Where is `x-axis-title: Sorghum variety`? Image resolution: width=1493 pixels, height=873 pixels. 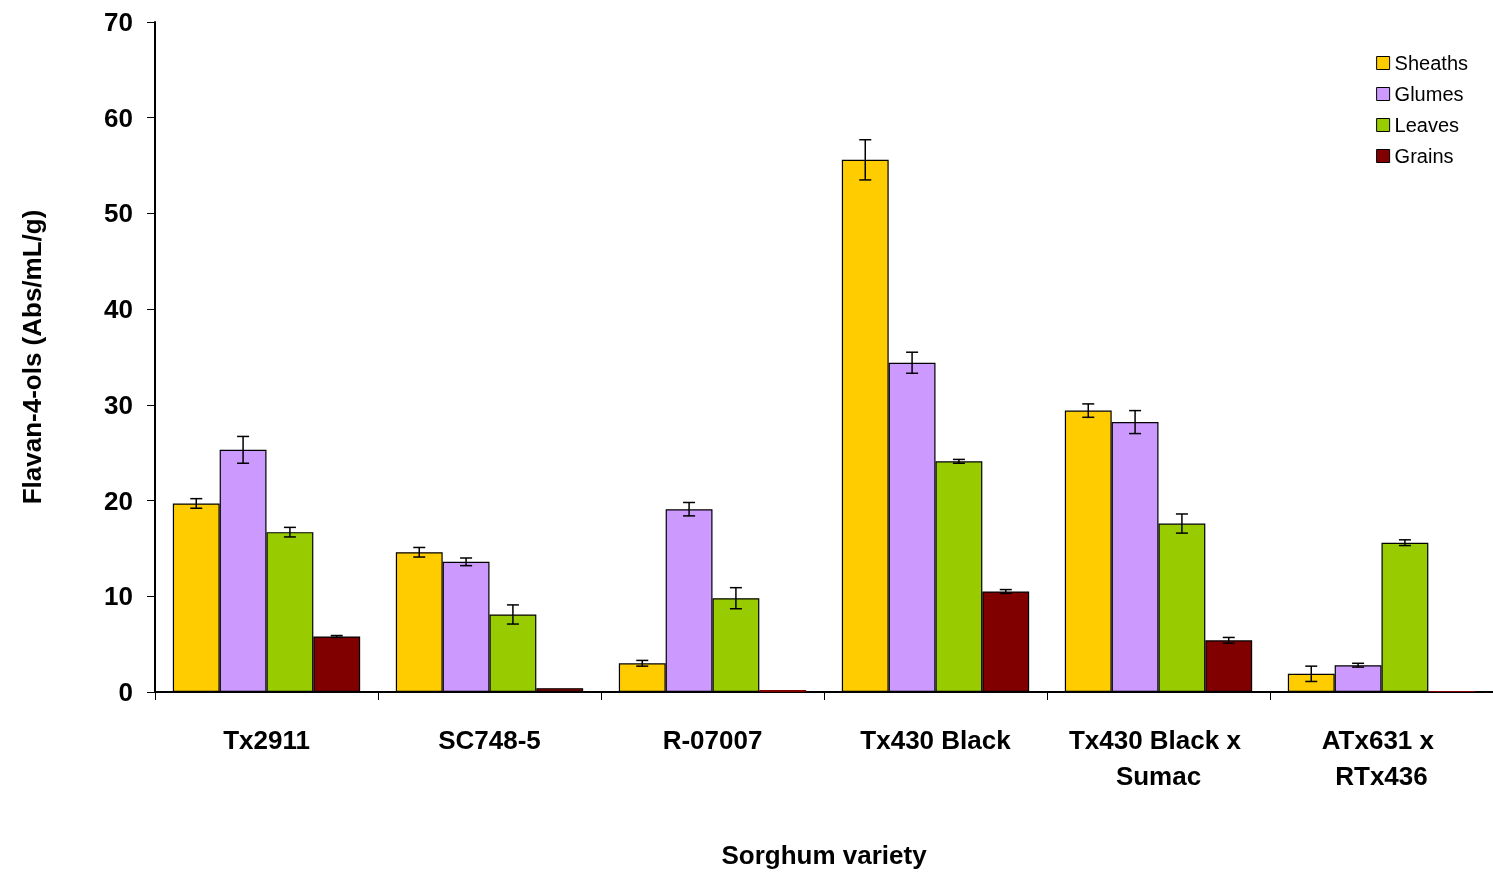
x-axis-title: Sorghum variety is located at coordinates (824, 855).